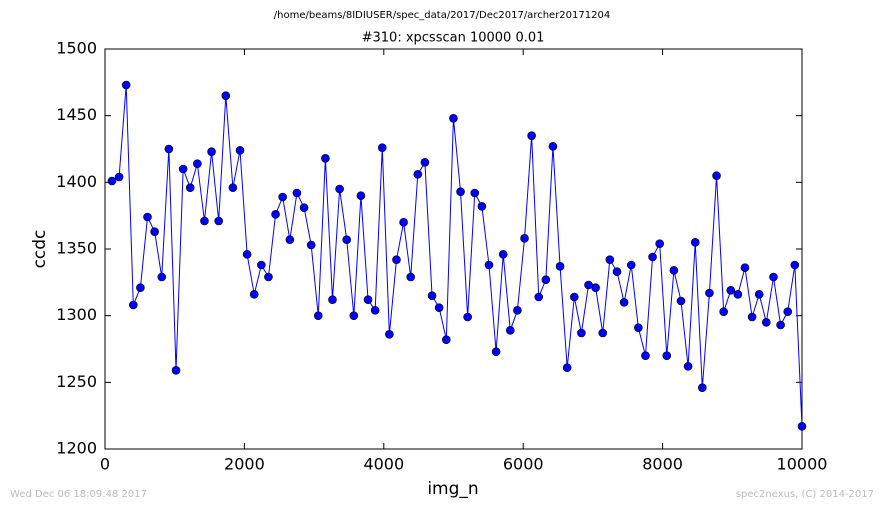 This screenshot has width=884, height=509. Describe the element at coordinates (453, 38) in the screenshot. I see `chart-title: #310: xpcsscan 10000 0.01` at that location.